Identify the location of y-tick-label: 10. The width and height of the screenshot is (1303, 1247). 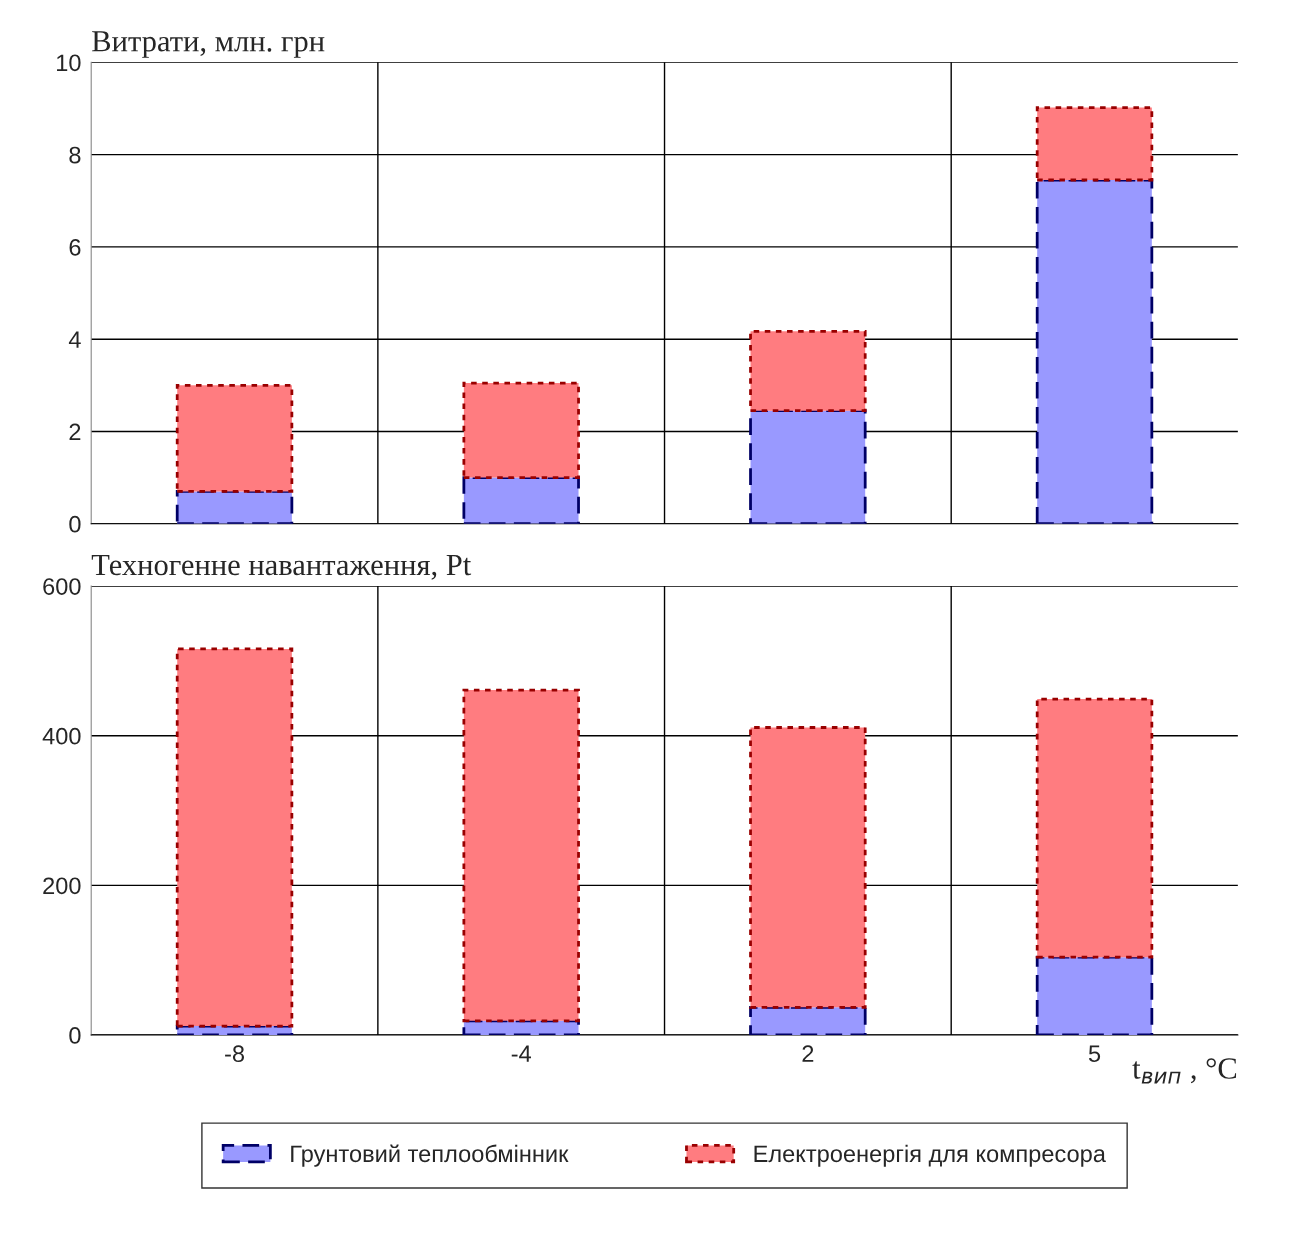
(69, 63).